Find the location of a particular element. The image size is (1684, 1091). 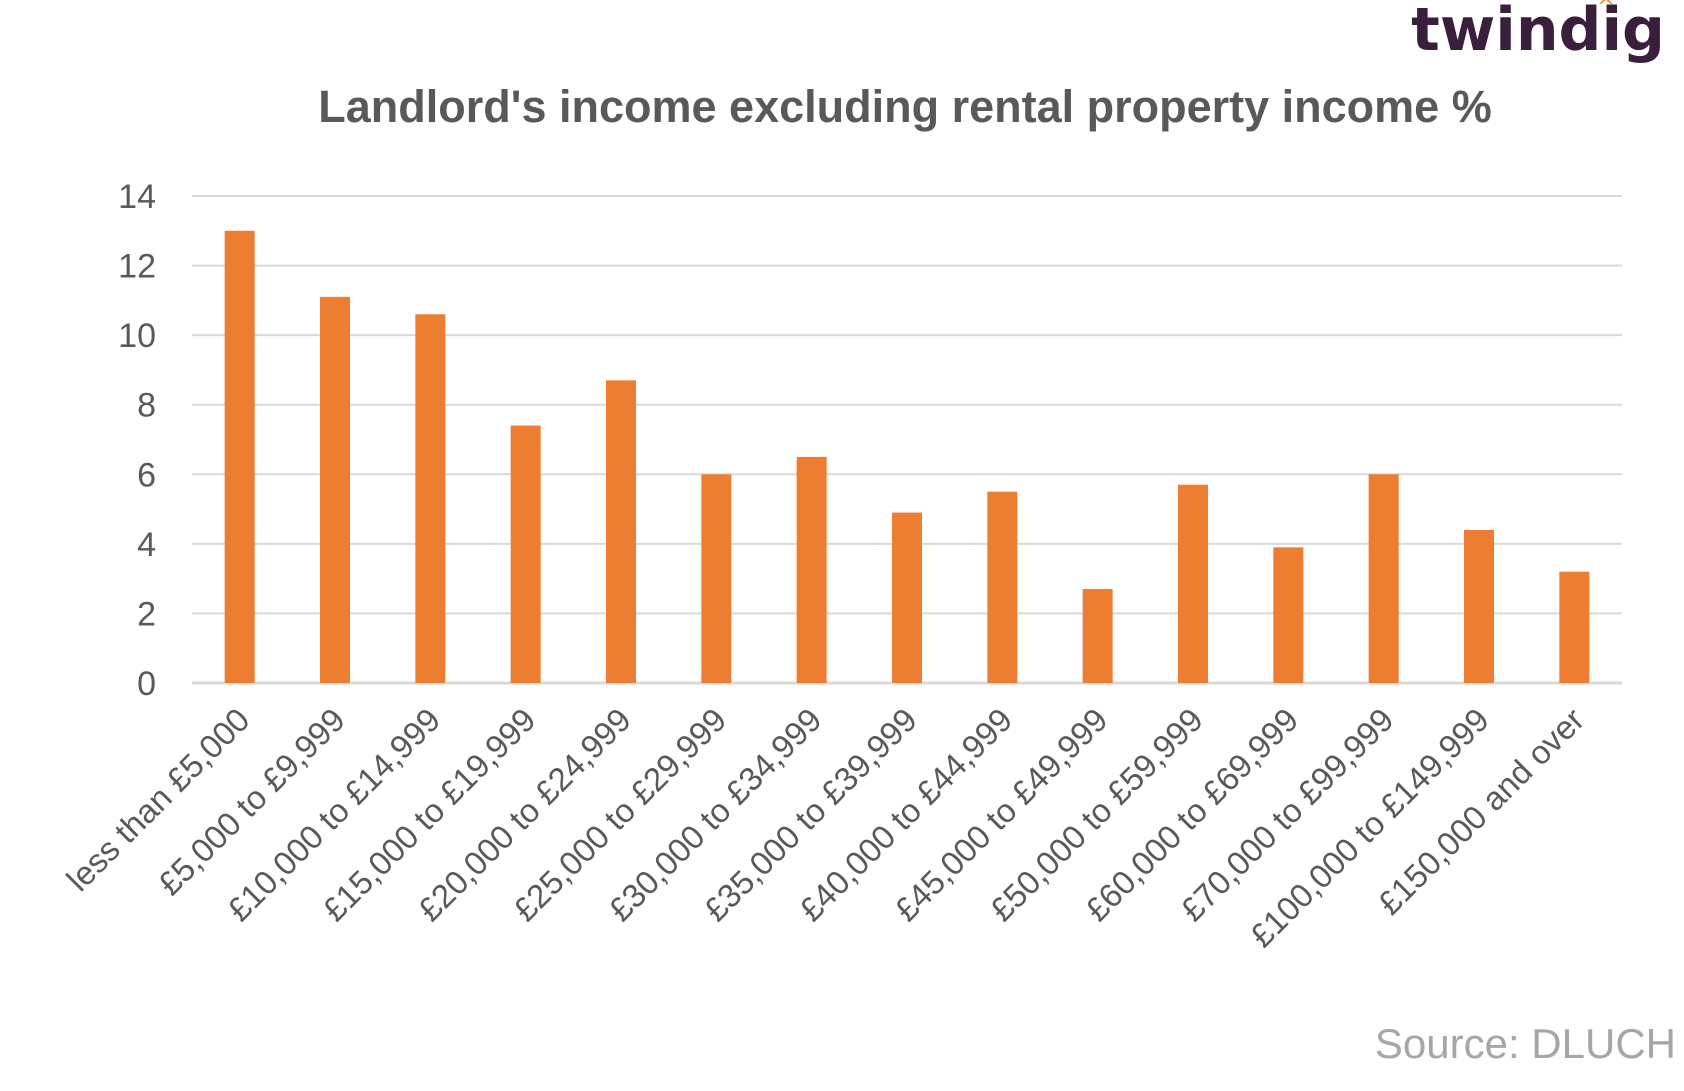

brand-name: twindig is located at coordinates (1538, 32).